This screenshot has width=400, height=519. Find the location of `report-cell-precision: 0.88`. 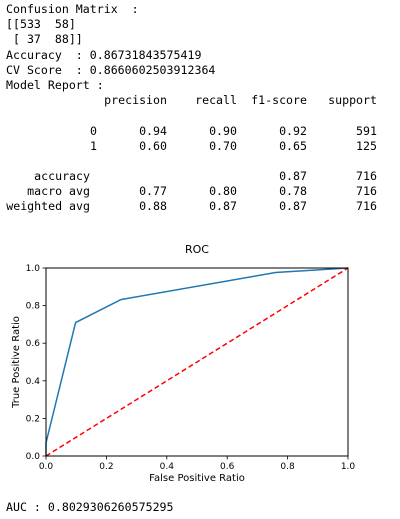

report-cell-precision: 0.88 is located at coordinates (153, 206).